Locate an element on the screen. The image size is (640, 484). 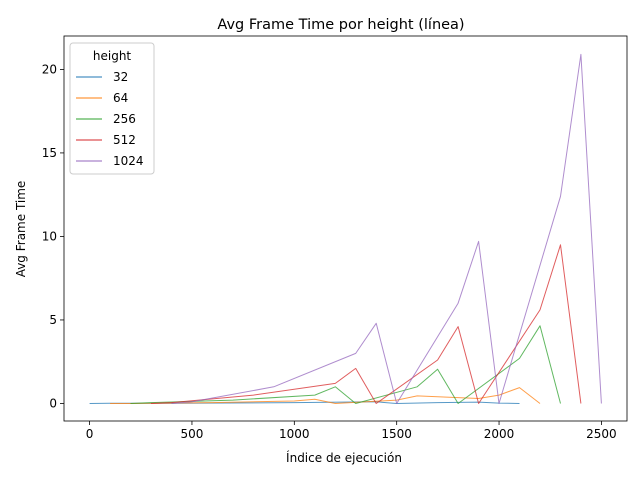
legend-label-32: 32 is located at coordinates (120, 77).